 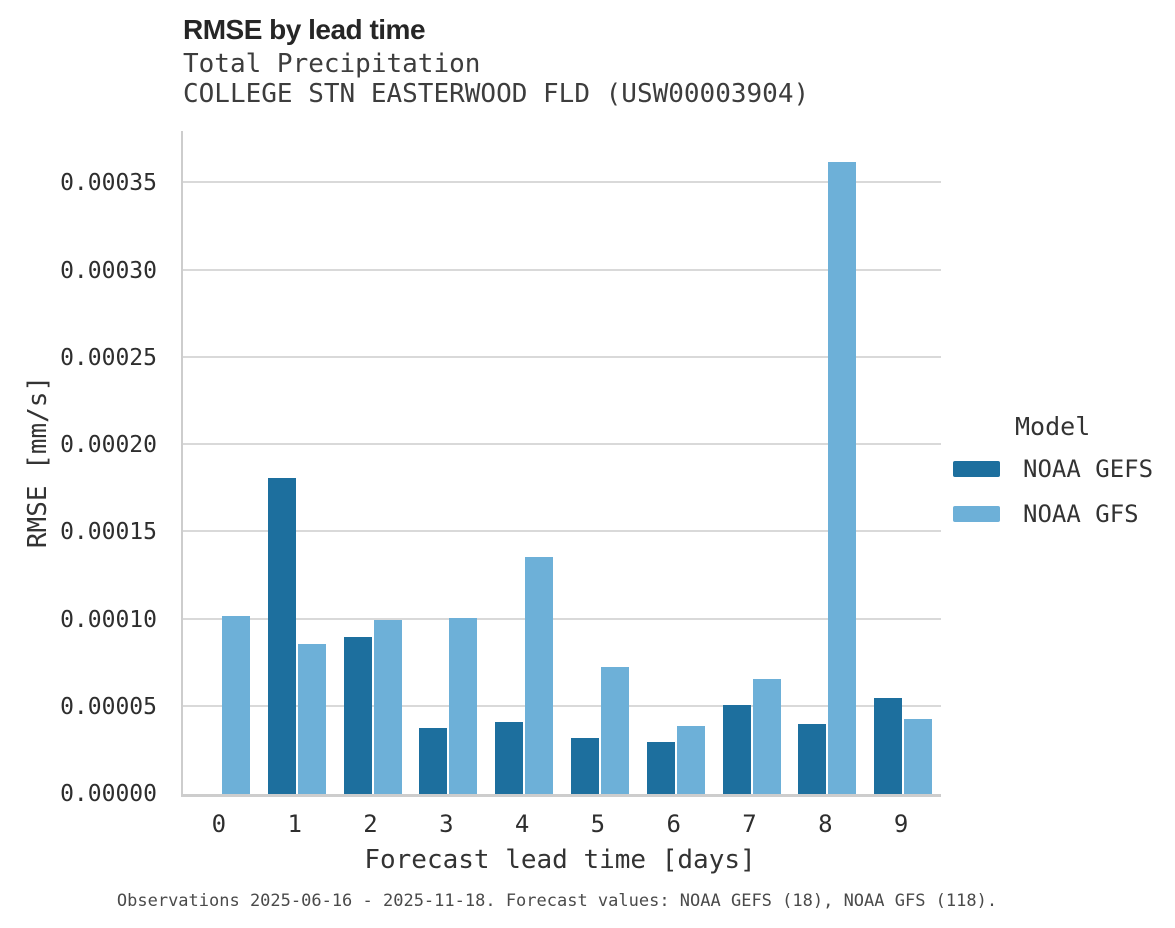 What do you see at coordinates (108, 357) in the screenshot?
I see `y-tick-label: 0.00025` at bounding box center [108, 357].